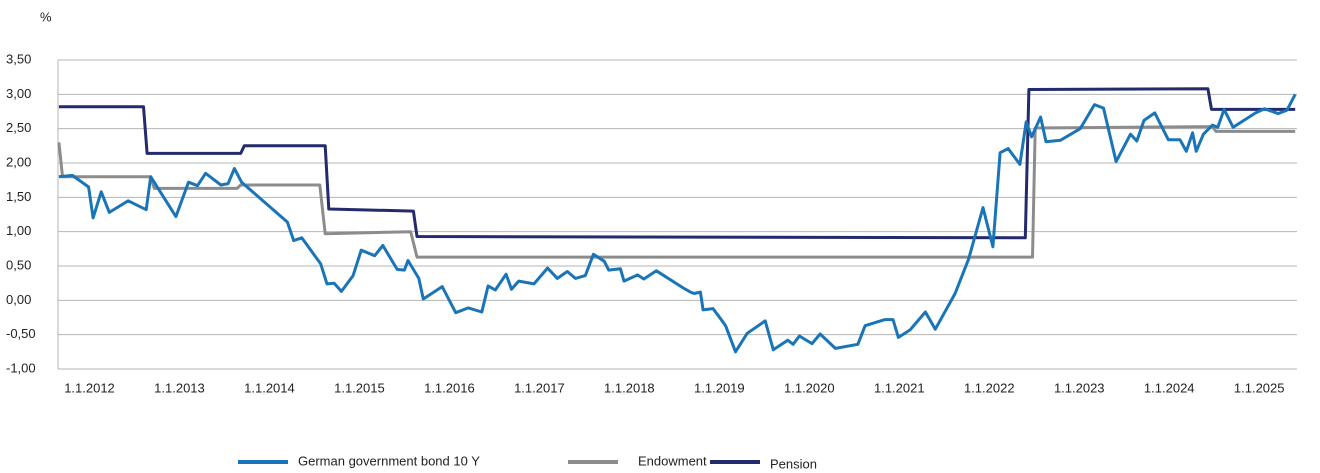  Describe the element at coordinates (672, 460) in the screenshot. I see `legend-label: Endowment` at that location.